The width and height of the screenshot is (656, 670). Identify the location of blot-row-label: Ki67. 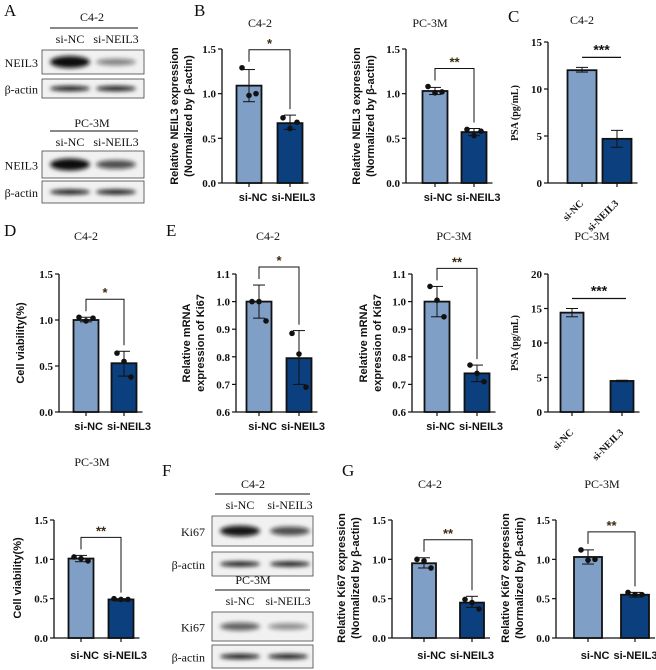
(193, 532).